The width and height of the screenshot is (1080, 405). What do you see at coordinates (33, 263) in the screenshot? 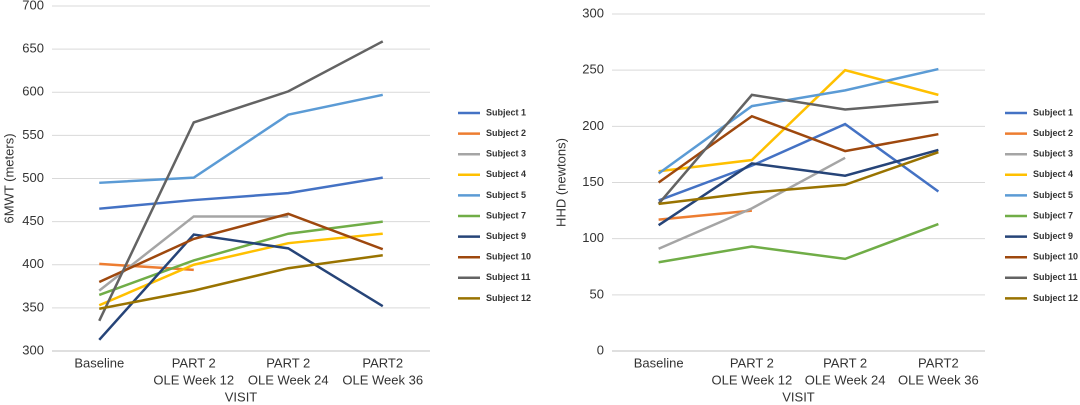
I see `y-tick-label: 400` at bounding box center [33, 263].